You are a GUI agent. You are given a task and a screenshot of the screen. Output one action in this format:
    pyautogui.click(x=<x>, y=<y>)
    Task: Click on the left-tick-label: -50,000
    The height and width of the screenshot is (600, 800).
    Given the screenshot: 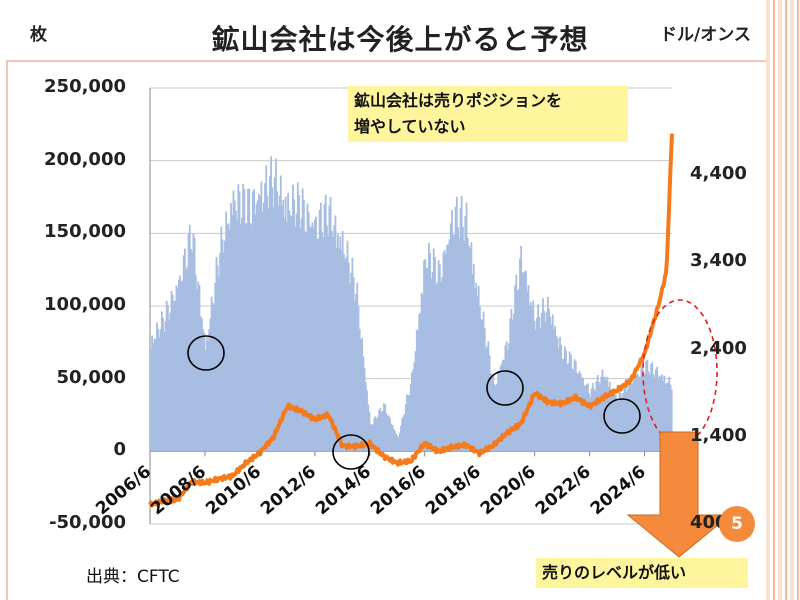 What is the action you would take?
    pyautogui.click(x=87, y=522)
    